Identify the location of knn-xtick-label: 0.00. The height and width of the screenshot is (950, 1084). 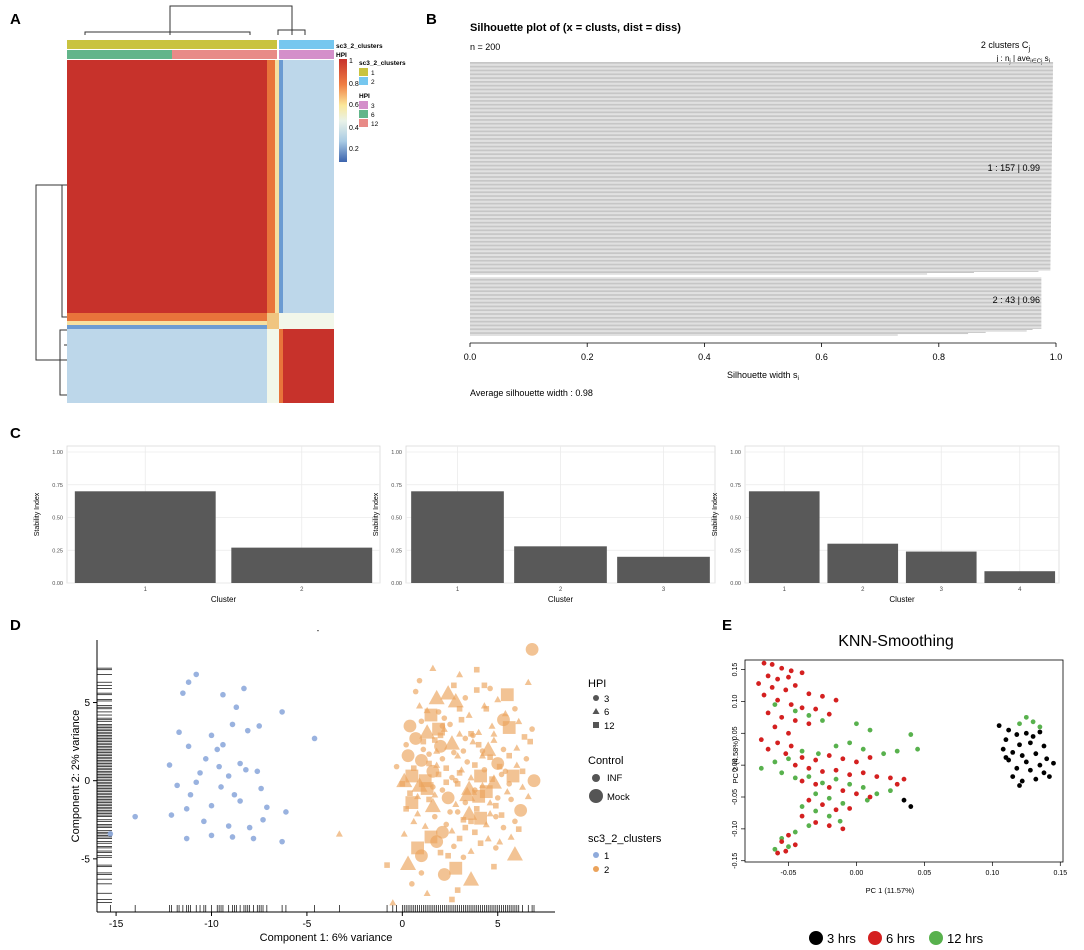
(857, 873).